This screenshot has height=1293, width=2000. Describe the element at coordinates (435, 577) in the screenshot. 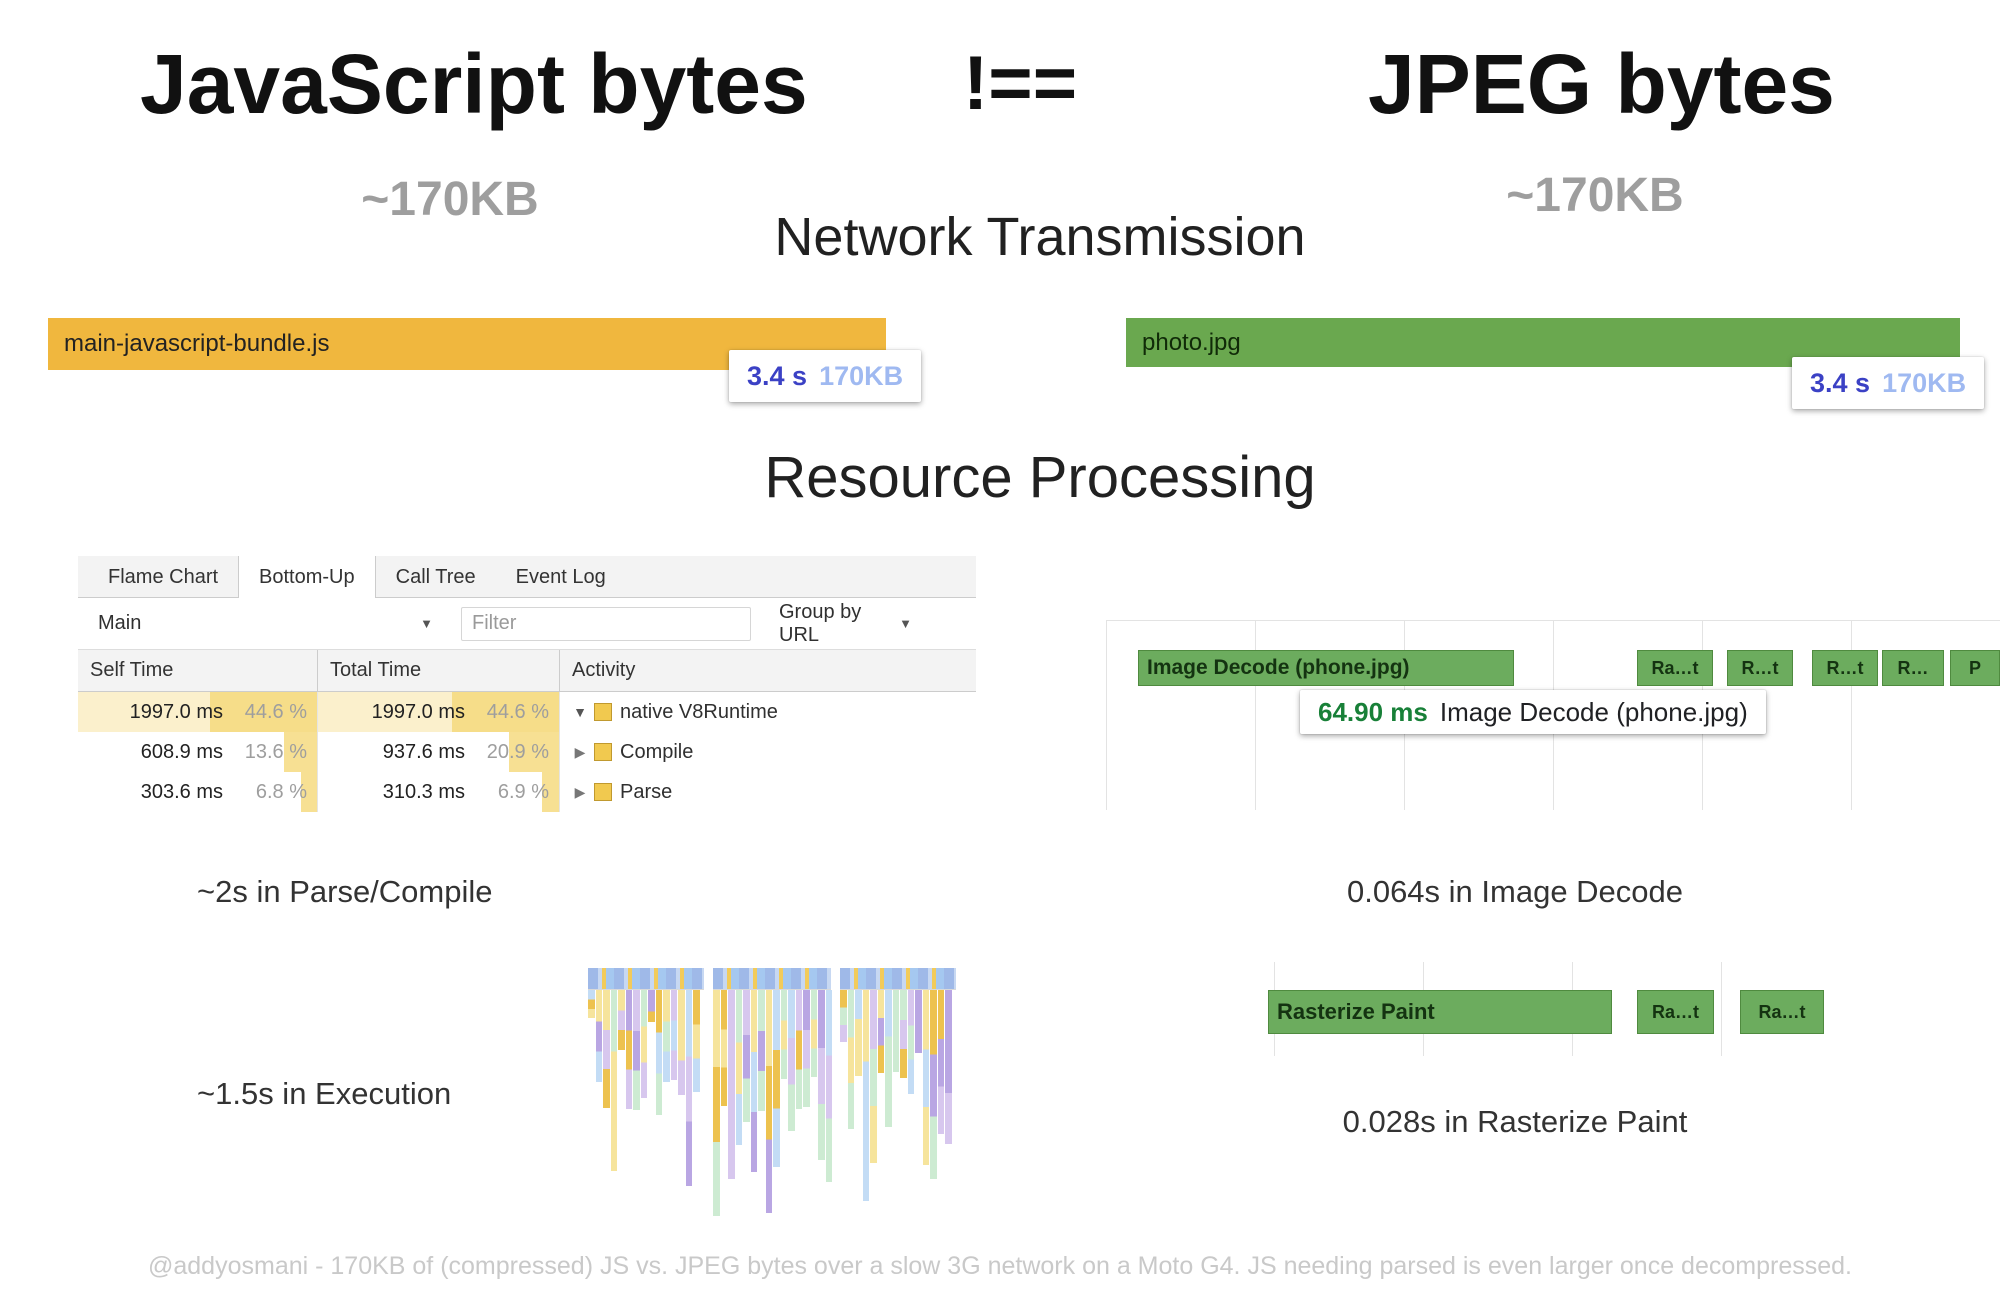

I see `tab-call-tree: Call Tree` at that location.